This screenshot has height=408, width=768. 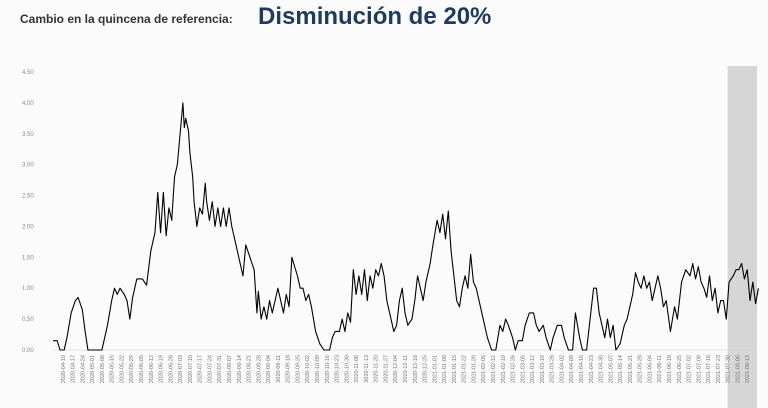 I want to click on y-tick-label: 4.50, so click(x=28, y=73).